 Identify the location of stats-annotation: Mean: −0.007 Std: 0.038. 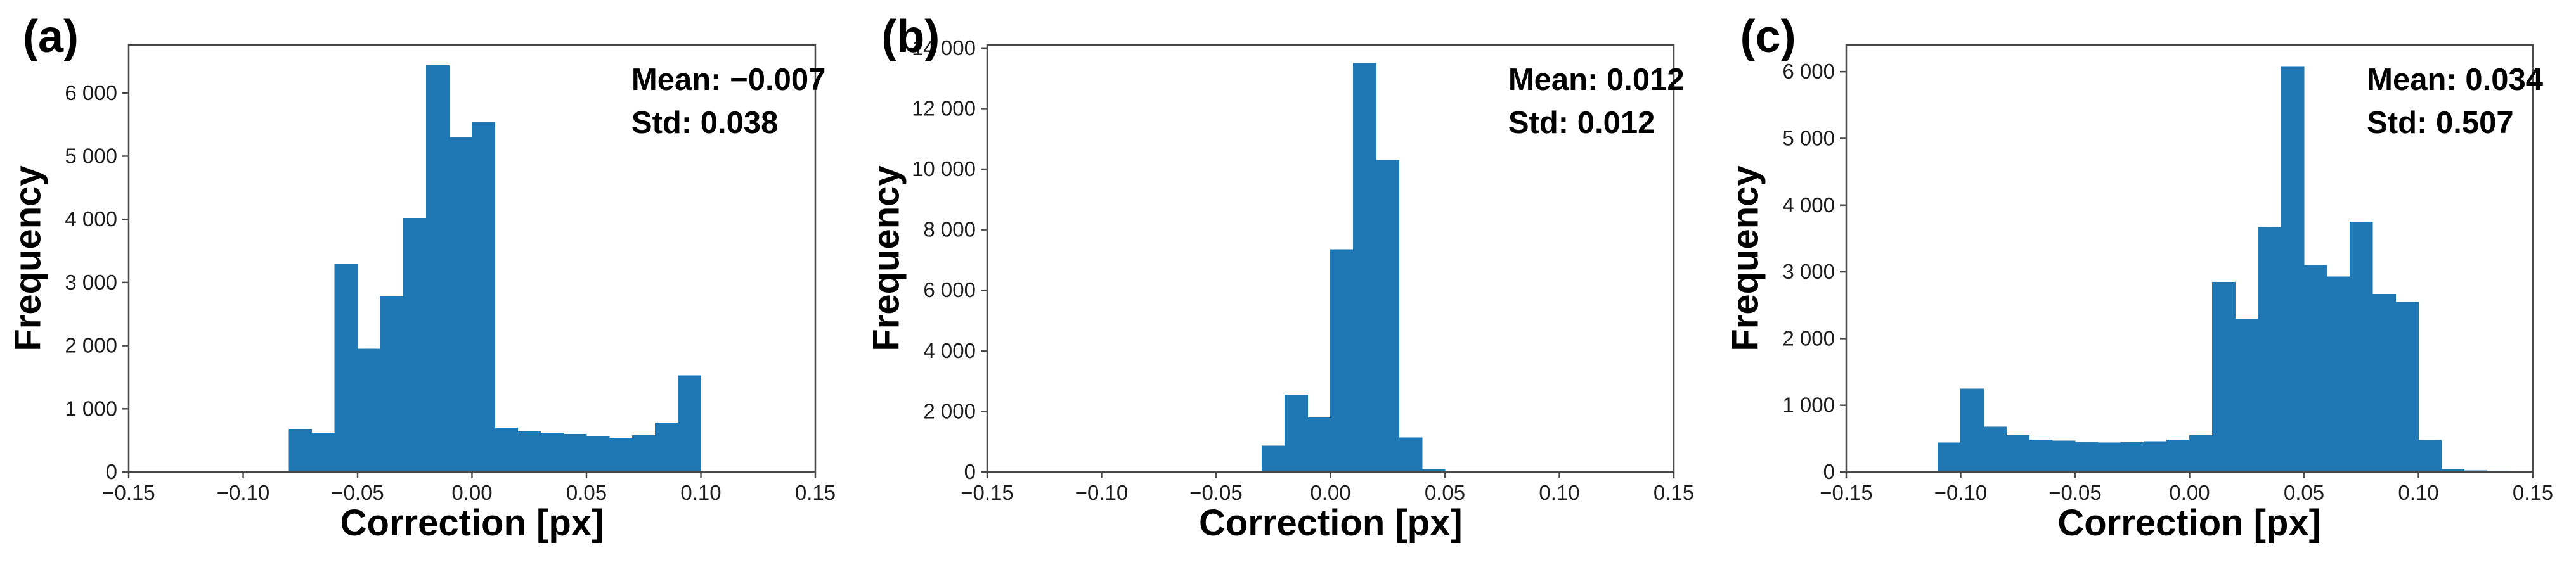
(728, 101).